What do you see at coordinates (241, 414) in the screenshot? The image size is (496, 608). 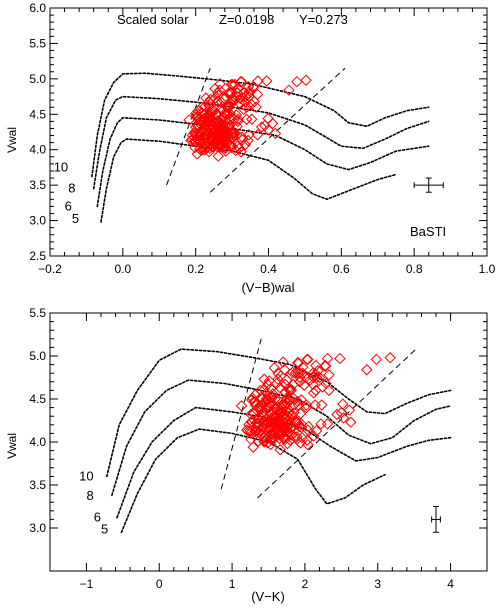 I see `blue-edge-line` at bounding box center [241, 414].